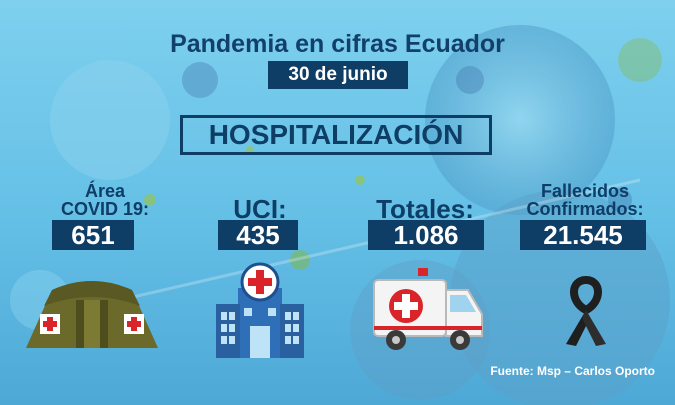  I want to click on stat-value-uci: 435, so click(258, 235).